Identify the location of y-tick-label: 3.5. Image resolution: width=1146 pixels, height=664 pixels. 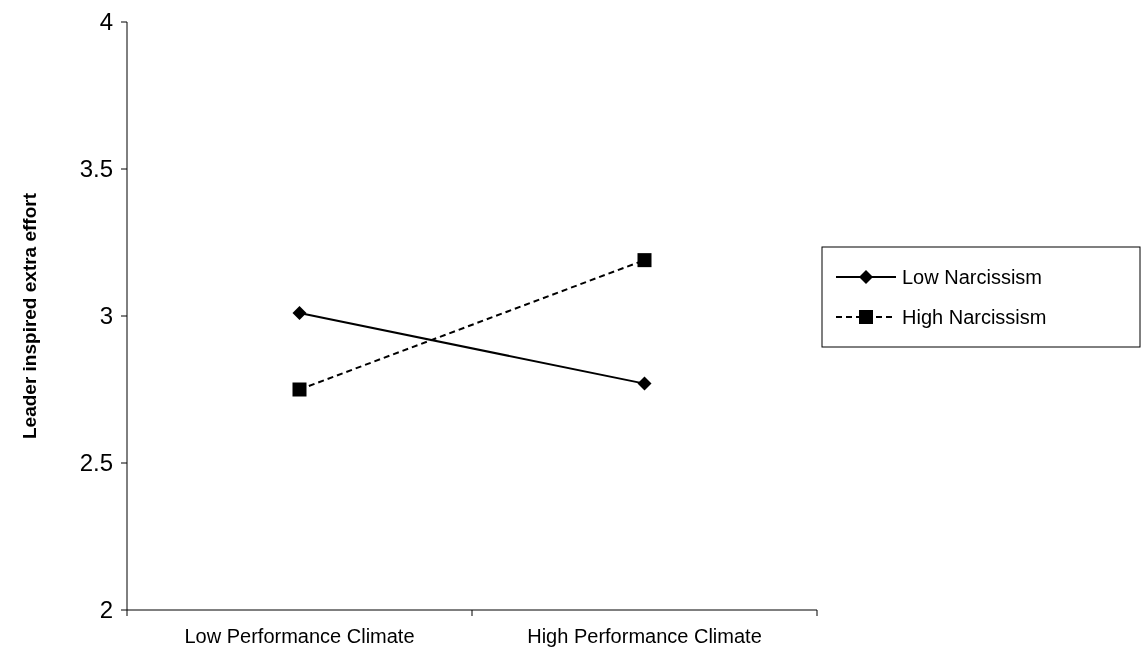
(96, 169).